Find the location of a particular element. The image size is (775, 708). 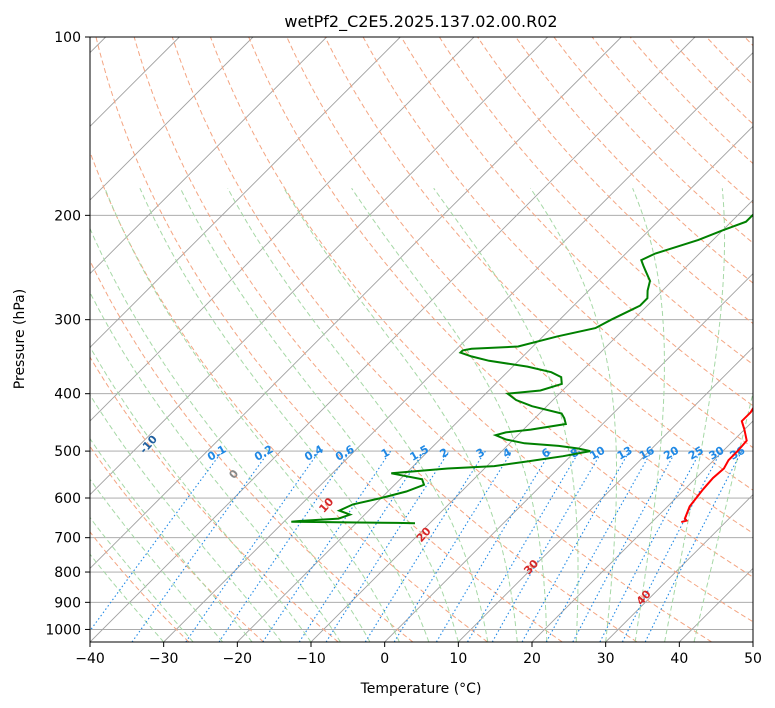

mixing-ratio-label: 10 is located at coordinates (597, 453).